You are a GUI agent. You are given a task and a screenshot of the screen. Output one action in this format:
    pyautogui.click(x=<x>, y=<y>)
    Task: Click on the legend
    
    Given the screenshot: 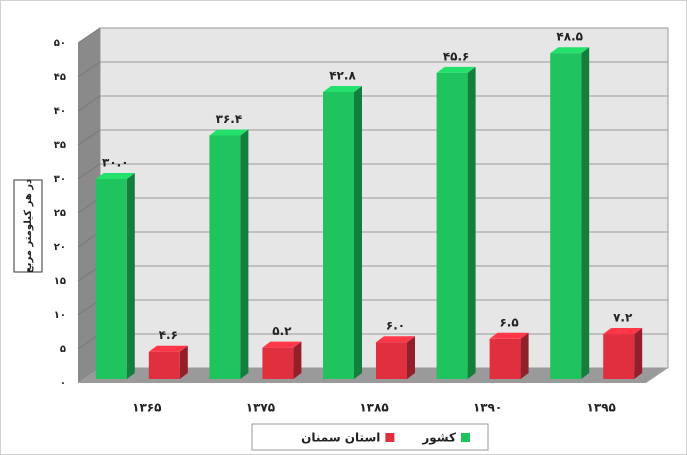 What is the action you would take?
    pyautogui.click(x=370, y=437)
    